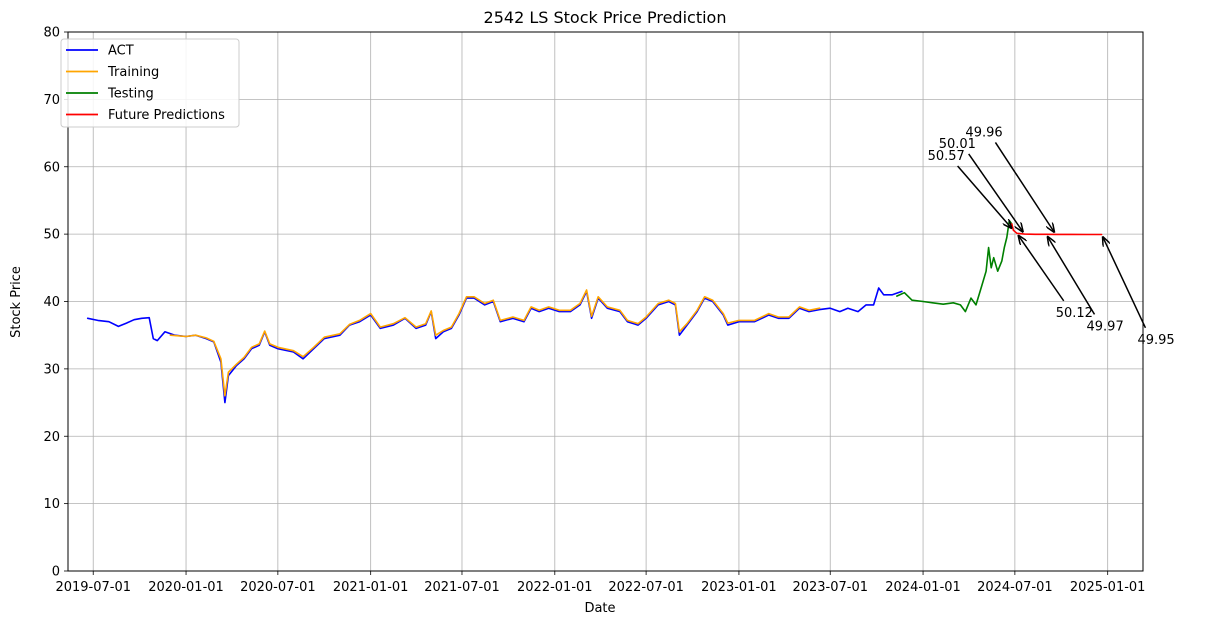  I want to click on x-tick-label: 2022-01-01, so click(555, 587).